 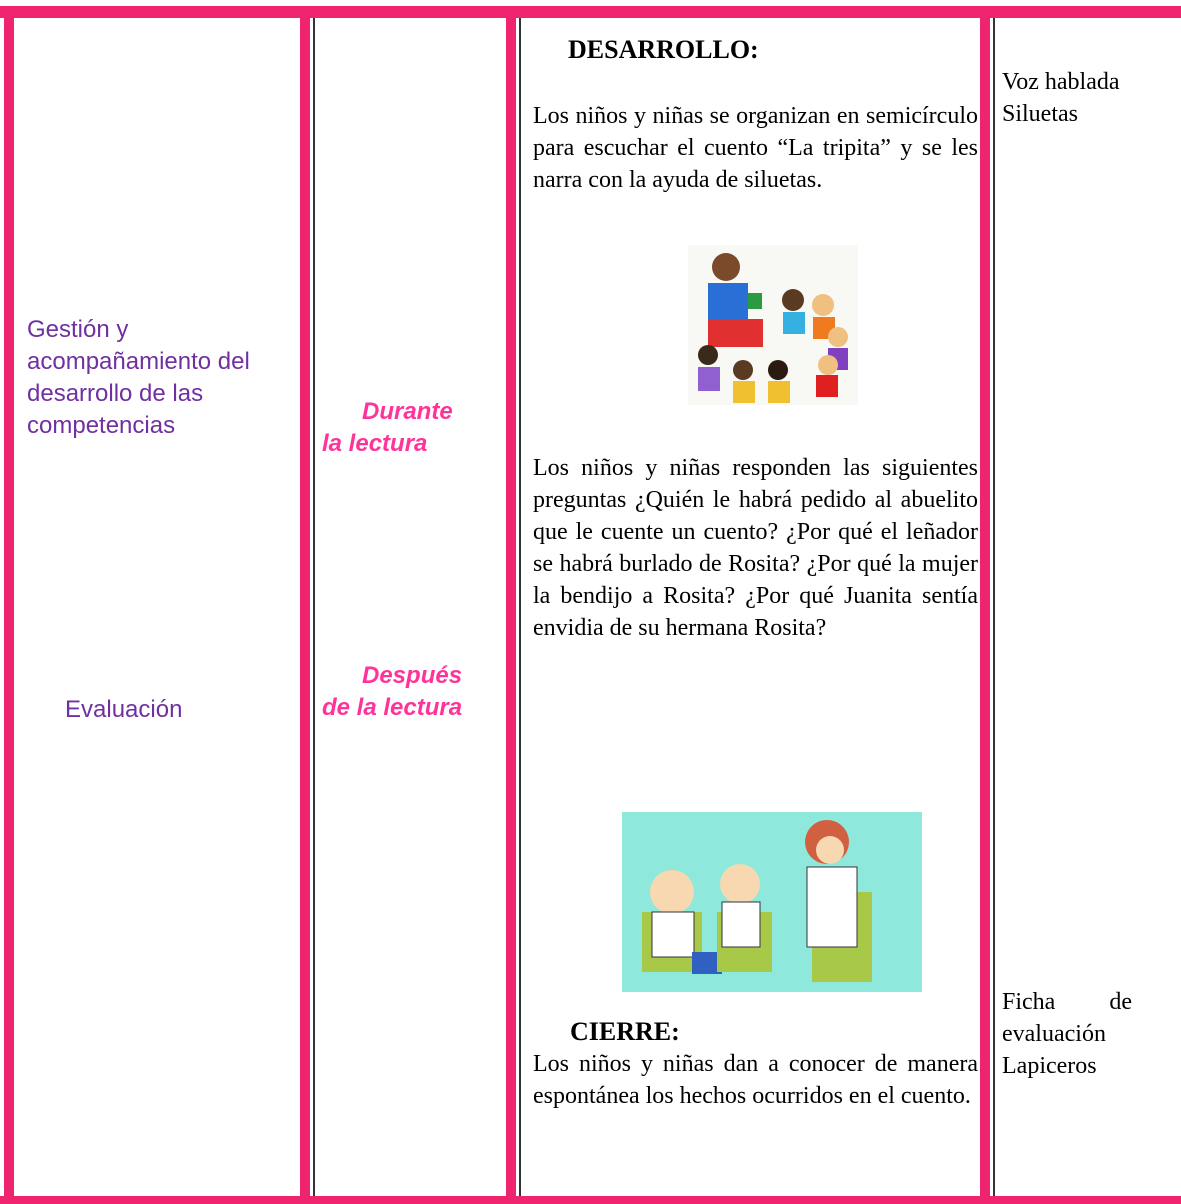 I want to click on material: Siluetas, so click(x=1040, y=114).